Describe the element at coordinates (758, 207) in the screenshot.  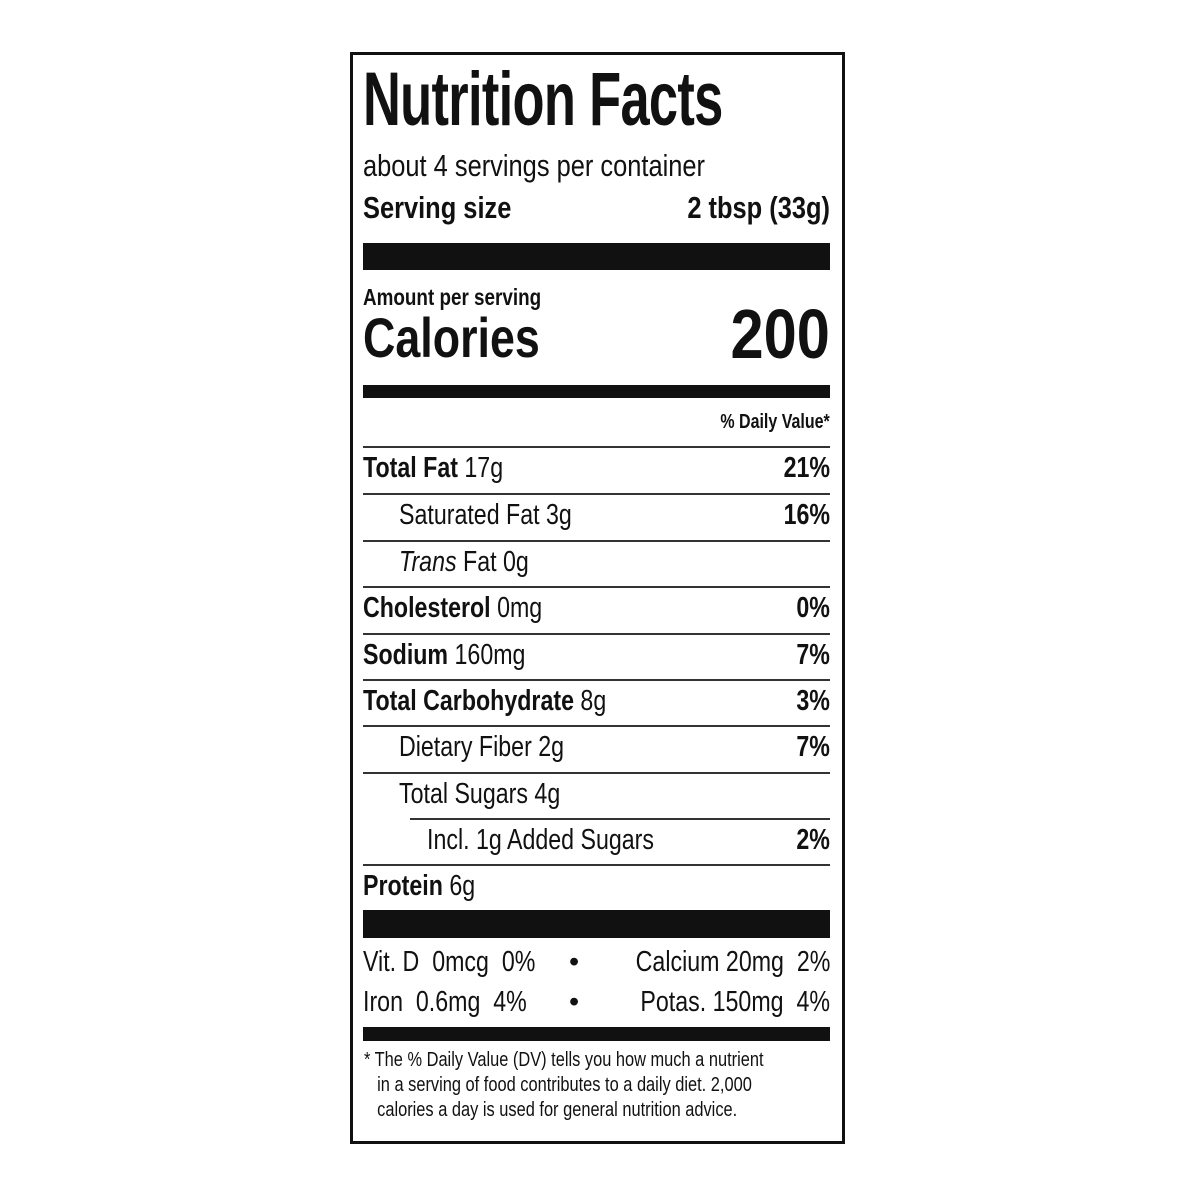
I see `serving-size-value: 2 tbsp (33g)` at that location.